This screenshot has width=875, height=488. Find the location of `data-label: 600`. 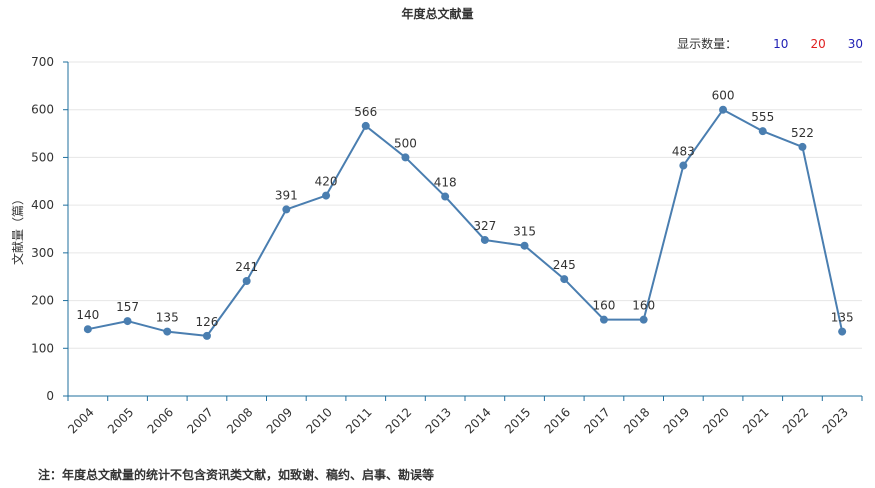

data-label: 600 is located at coordinates (723, 96).